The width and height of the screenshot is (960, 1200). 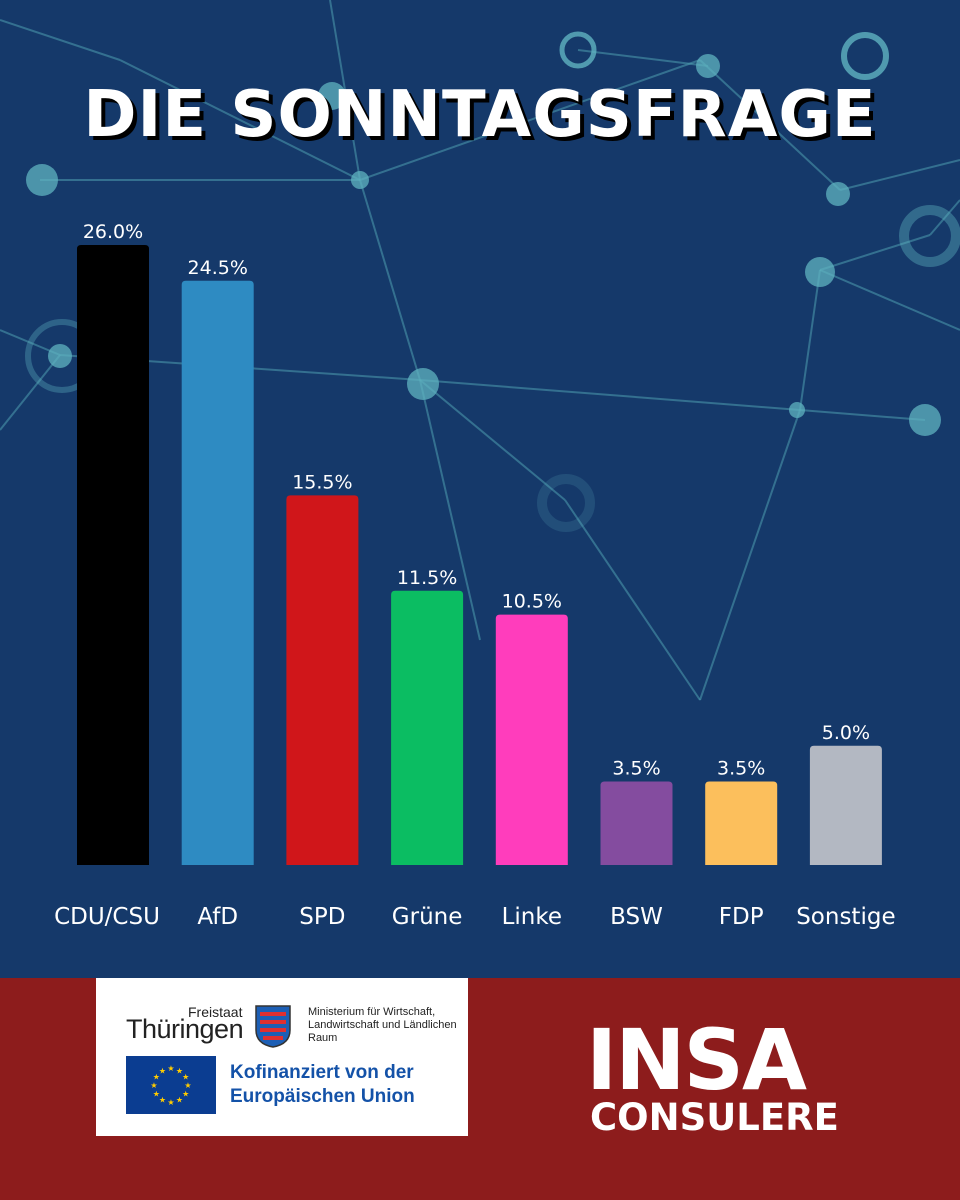 I want to click on category-label: FDP, so click(x=741, y=917).